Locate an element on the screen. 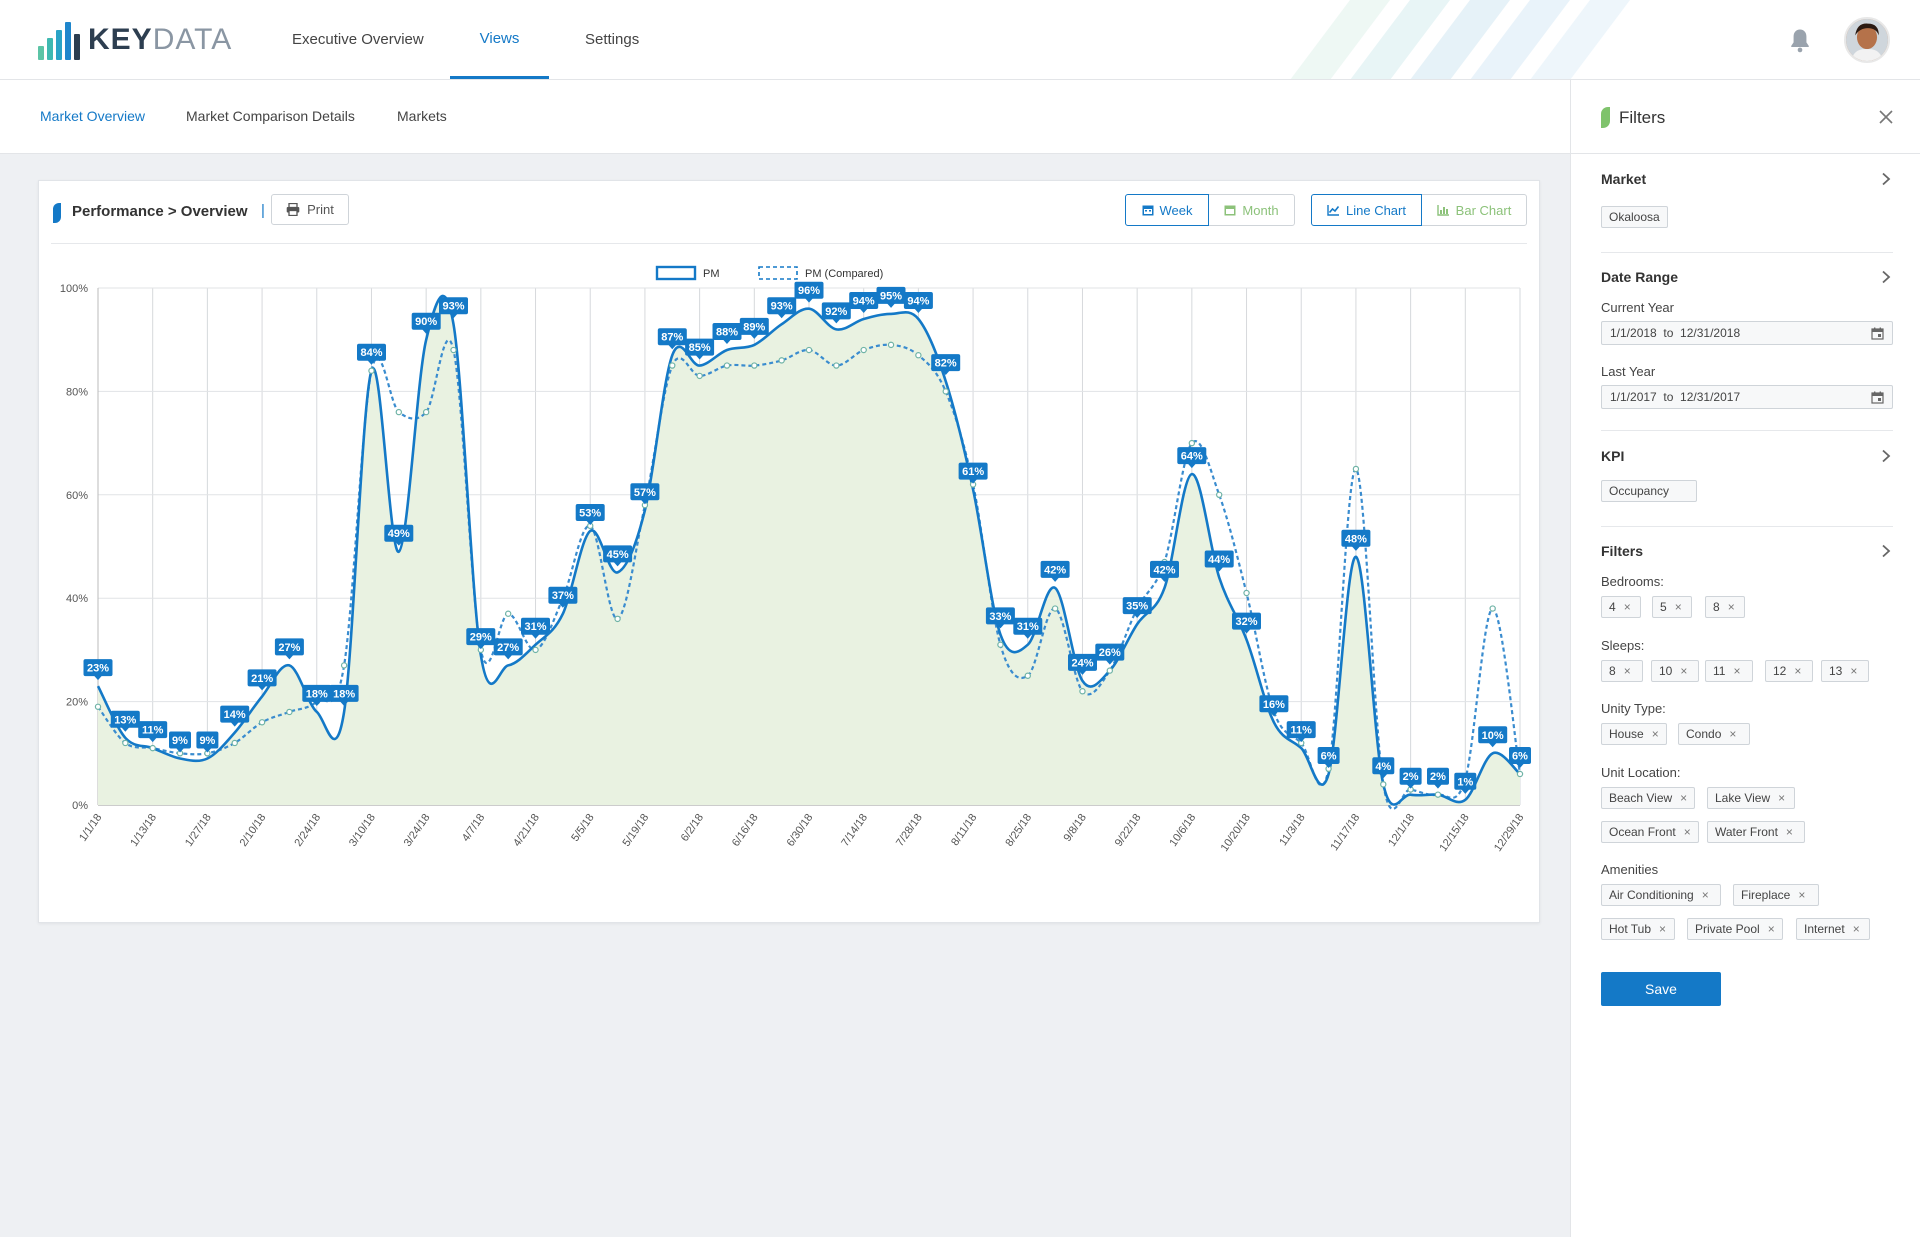  user-avatar is located at coordinates (1867, 40).